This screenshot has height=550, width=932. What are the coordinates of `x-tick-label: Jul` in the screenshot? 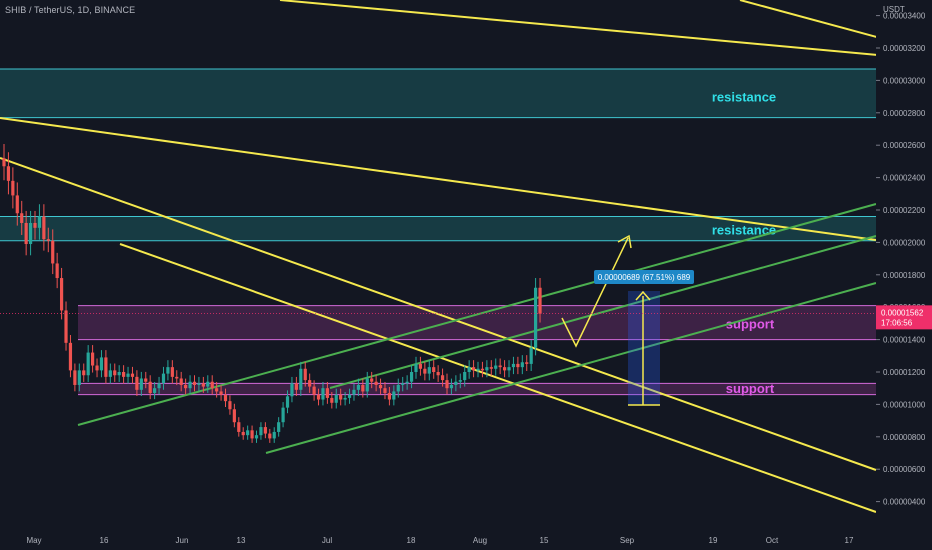 It's located at (327, 540).